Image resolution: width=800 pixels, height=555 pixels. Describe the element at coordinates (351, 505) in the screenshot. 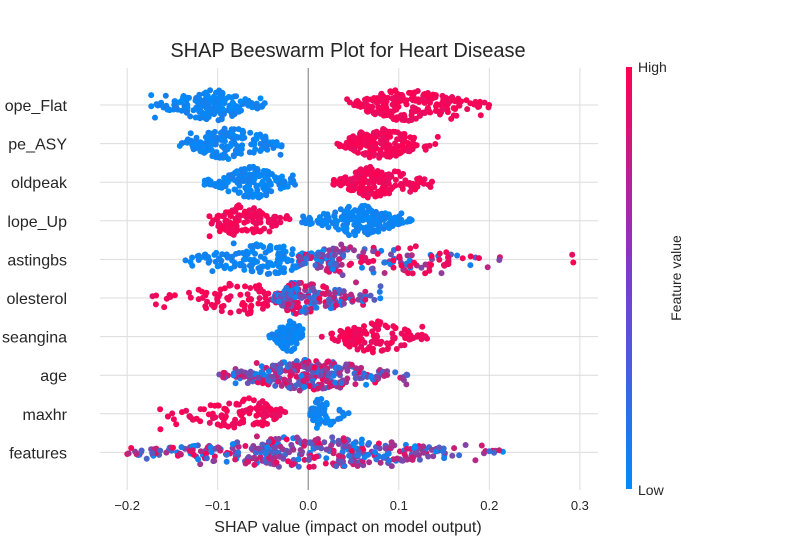

I see `x-axis: −0.2 −0.1 0.0 0.1 0.2 0.3` at that location.